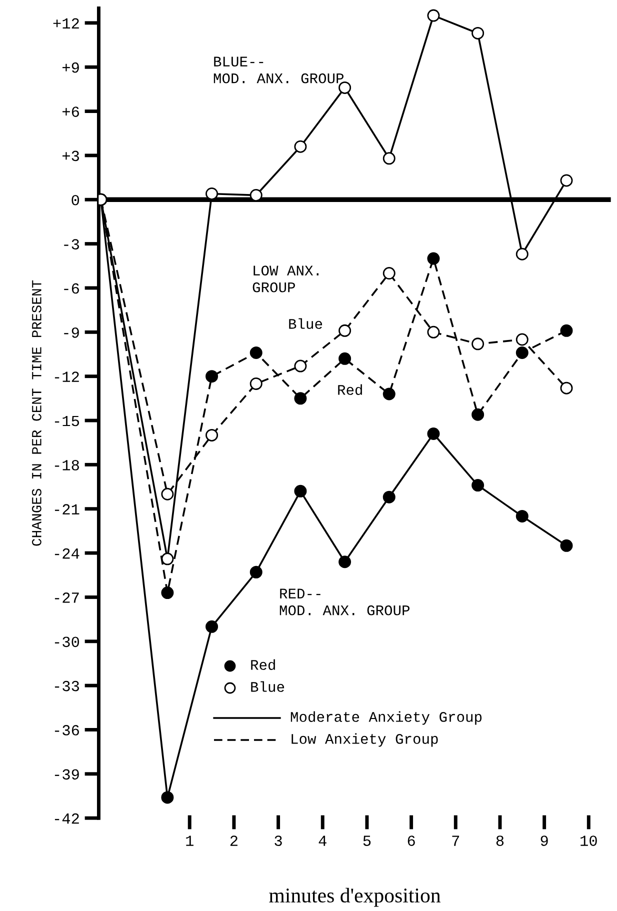  Describe the element at coordinates (67, 642) in the screenshot. I see `y-tick-label: -30` at that location.